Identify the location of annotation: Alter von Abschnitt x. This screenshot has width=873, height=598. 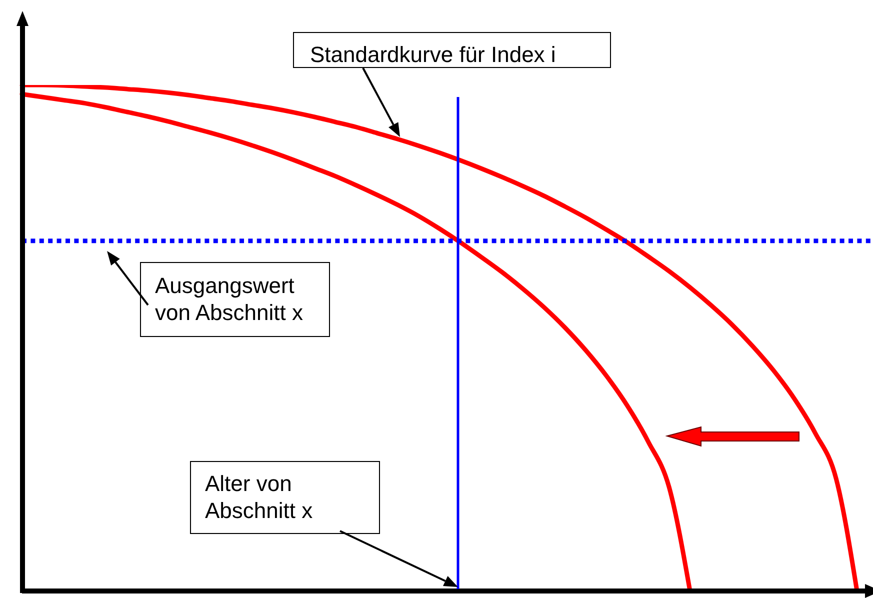
(259, 497).